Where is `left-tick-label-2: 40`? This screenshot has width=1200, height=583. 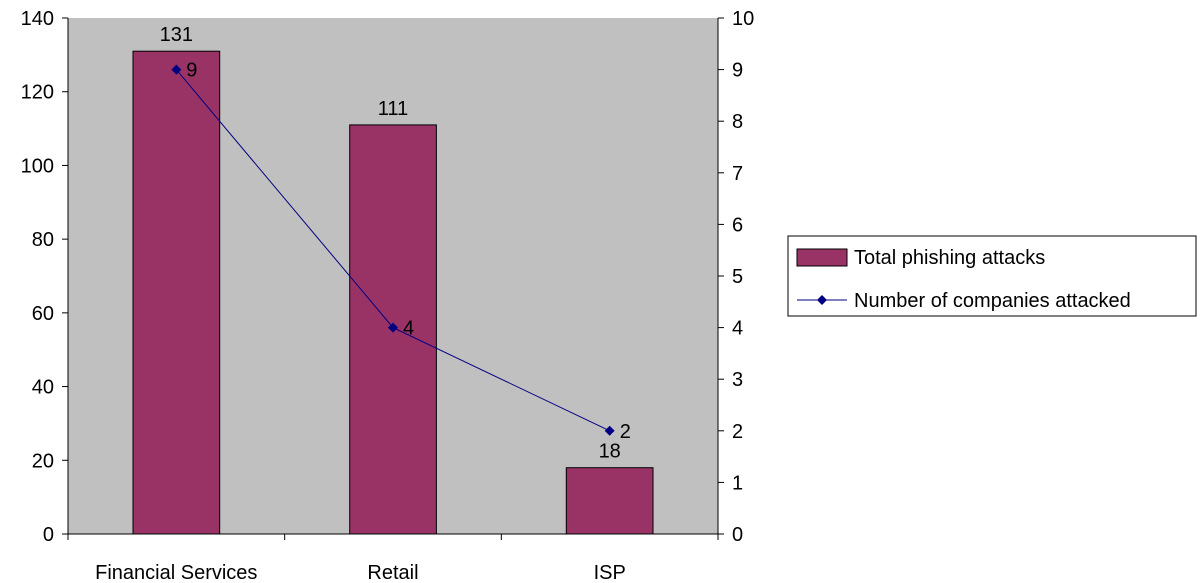
left-tick-label-2: 40 is located at coordinates (43, 388).